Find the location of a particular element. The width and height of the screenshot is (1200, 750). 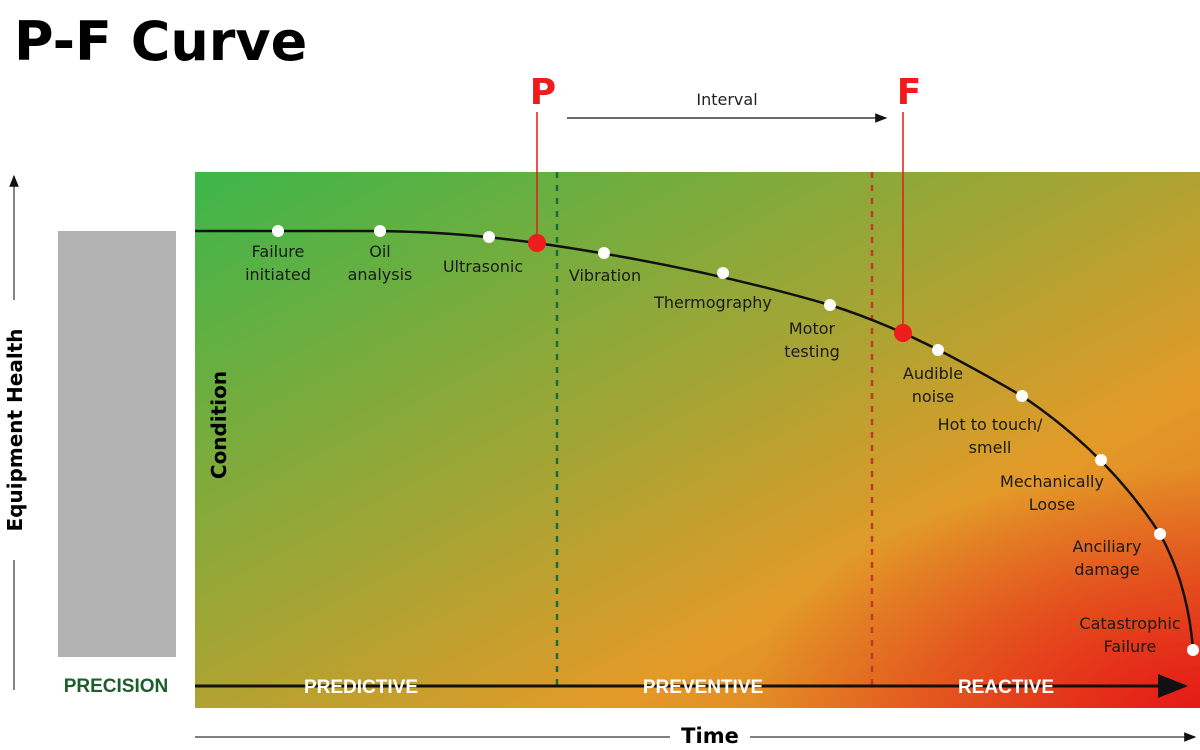

point-label: Failure initiated is located at coordinates (278, 263).